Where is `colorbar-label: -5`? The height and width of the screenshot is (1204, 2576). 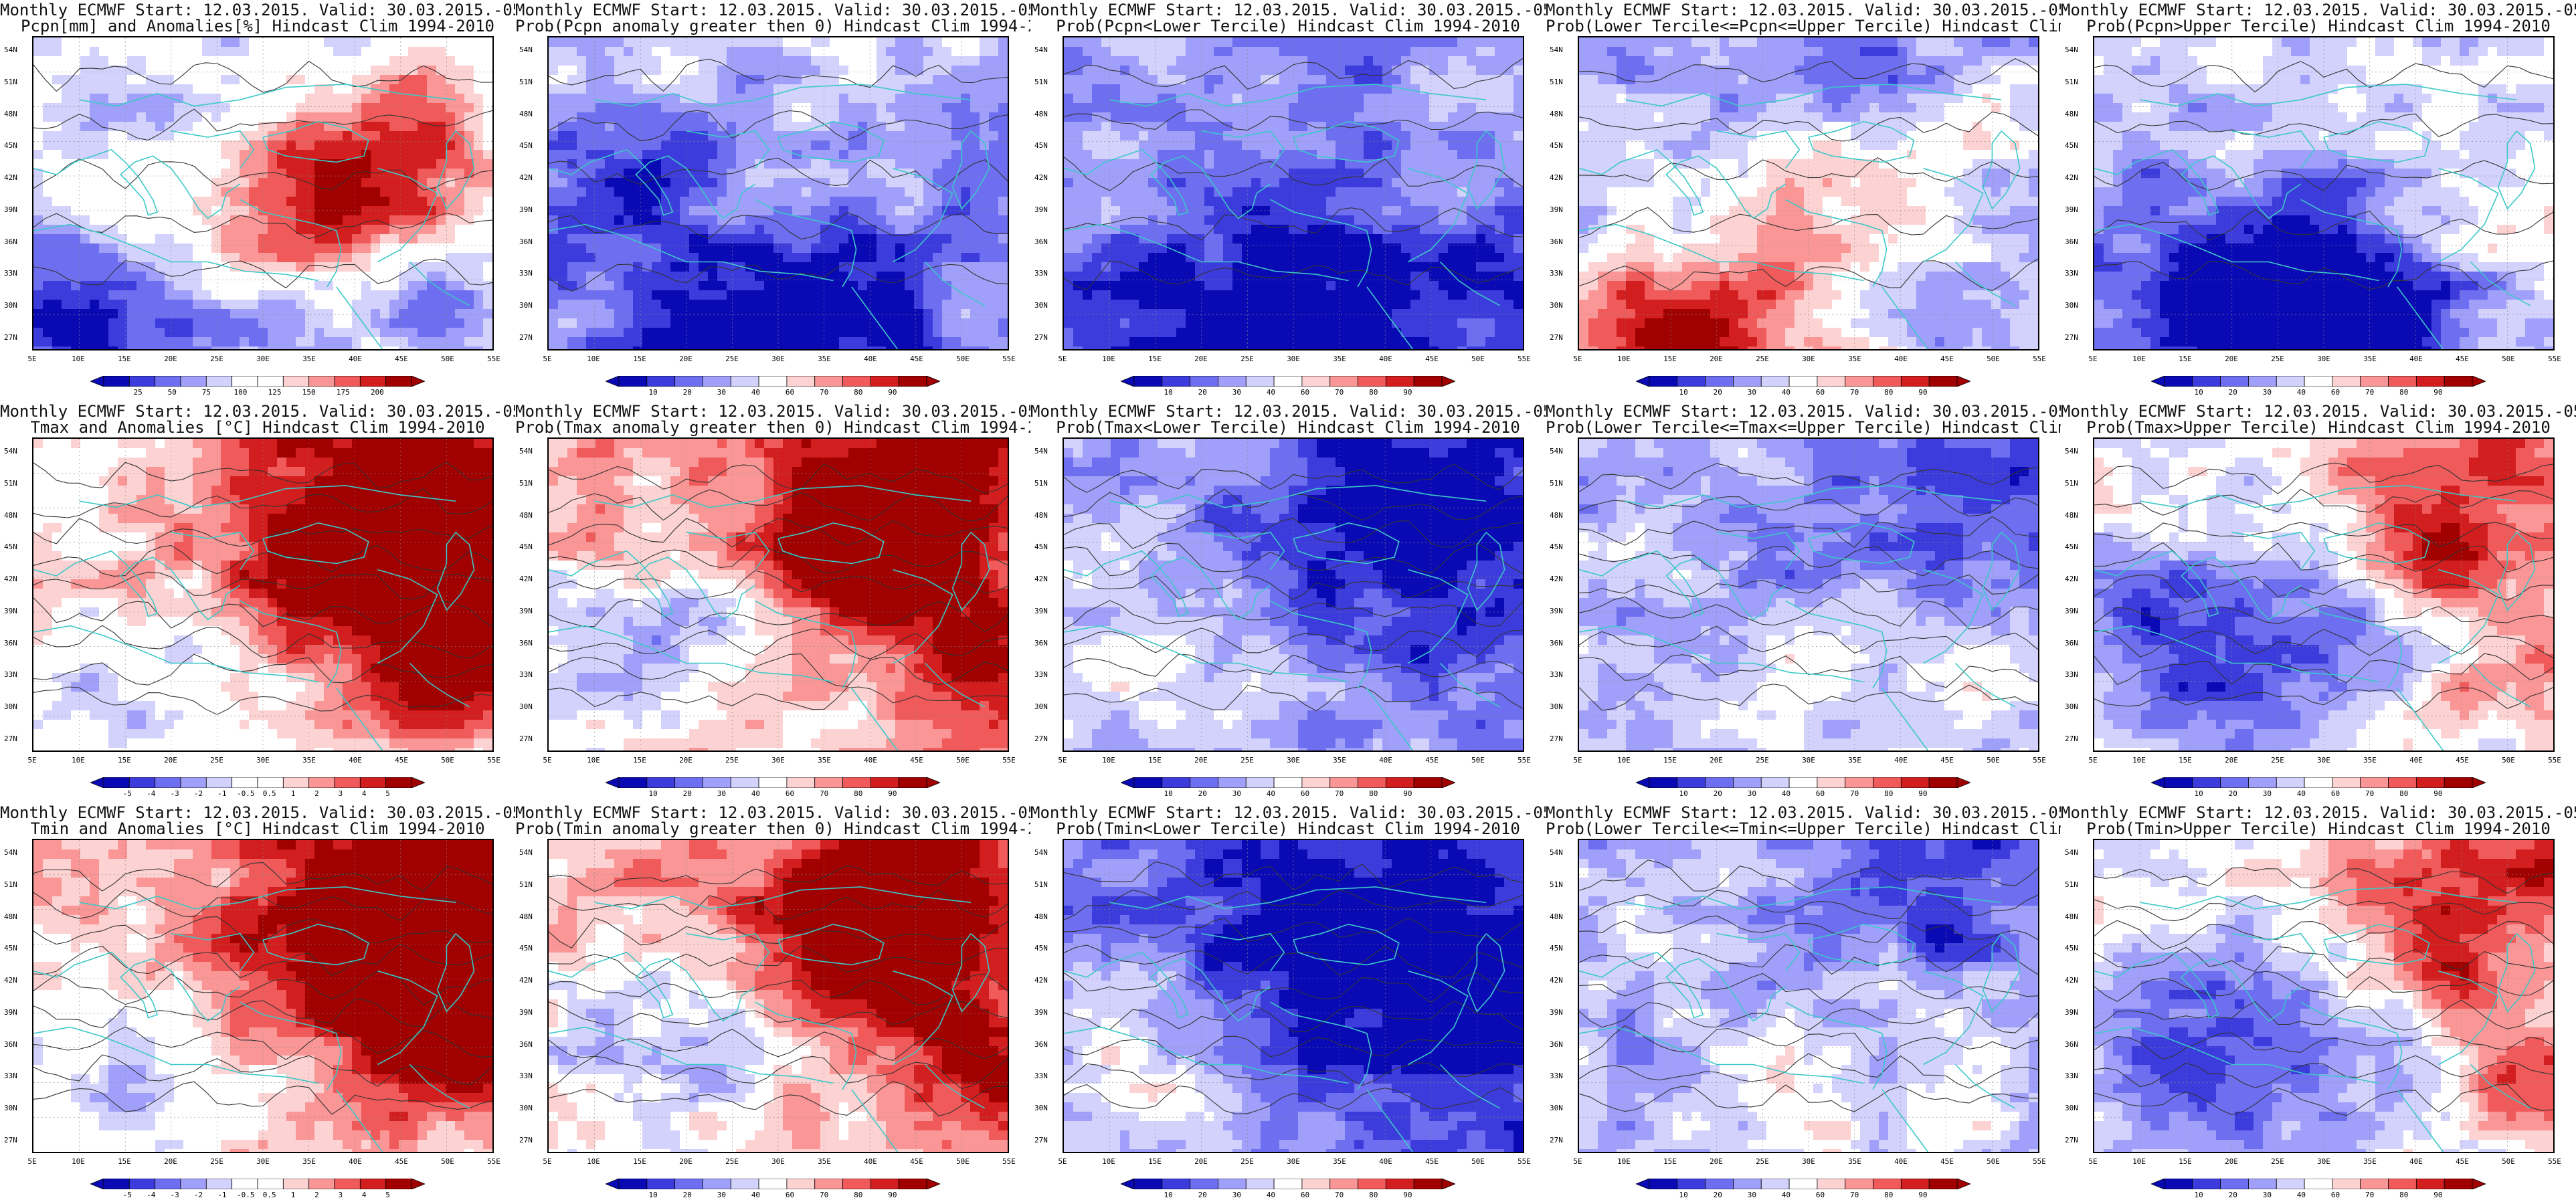
colorbar-label: -5 is located at coordinates (127, 1195).